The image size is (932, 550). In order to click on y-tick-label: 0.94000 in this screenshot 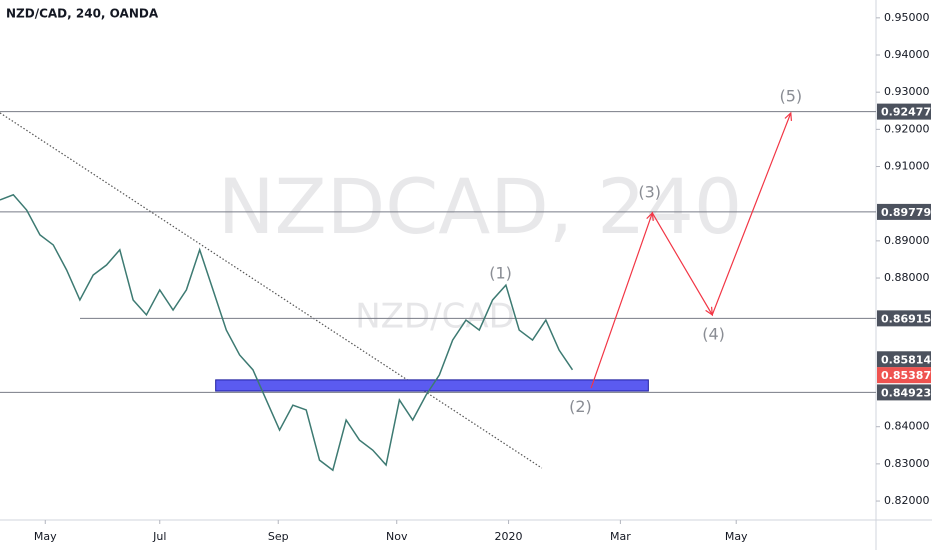, I will do `click(907, 54)`.